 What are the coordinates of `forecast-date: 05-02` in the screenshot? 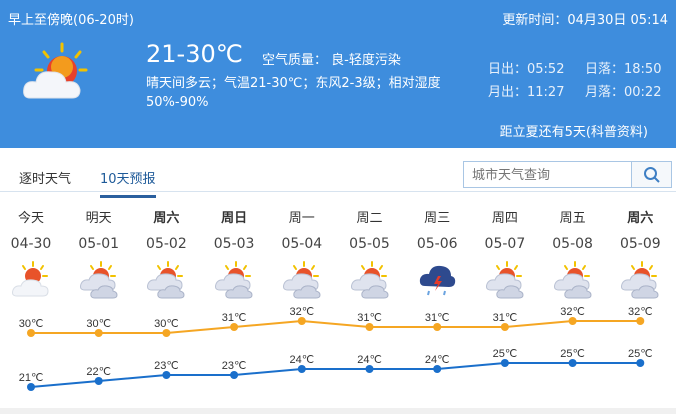 It's located at (166, 244).